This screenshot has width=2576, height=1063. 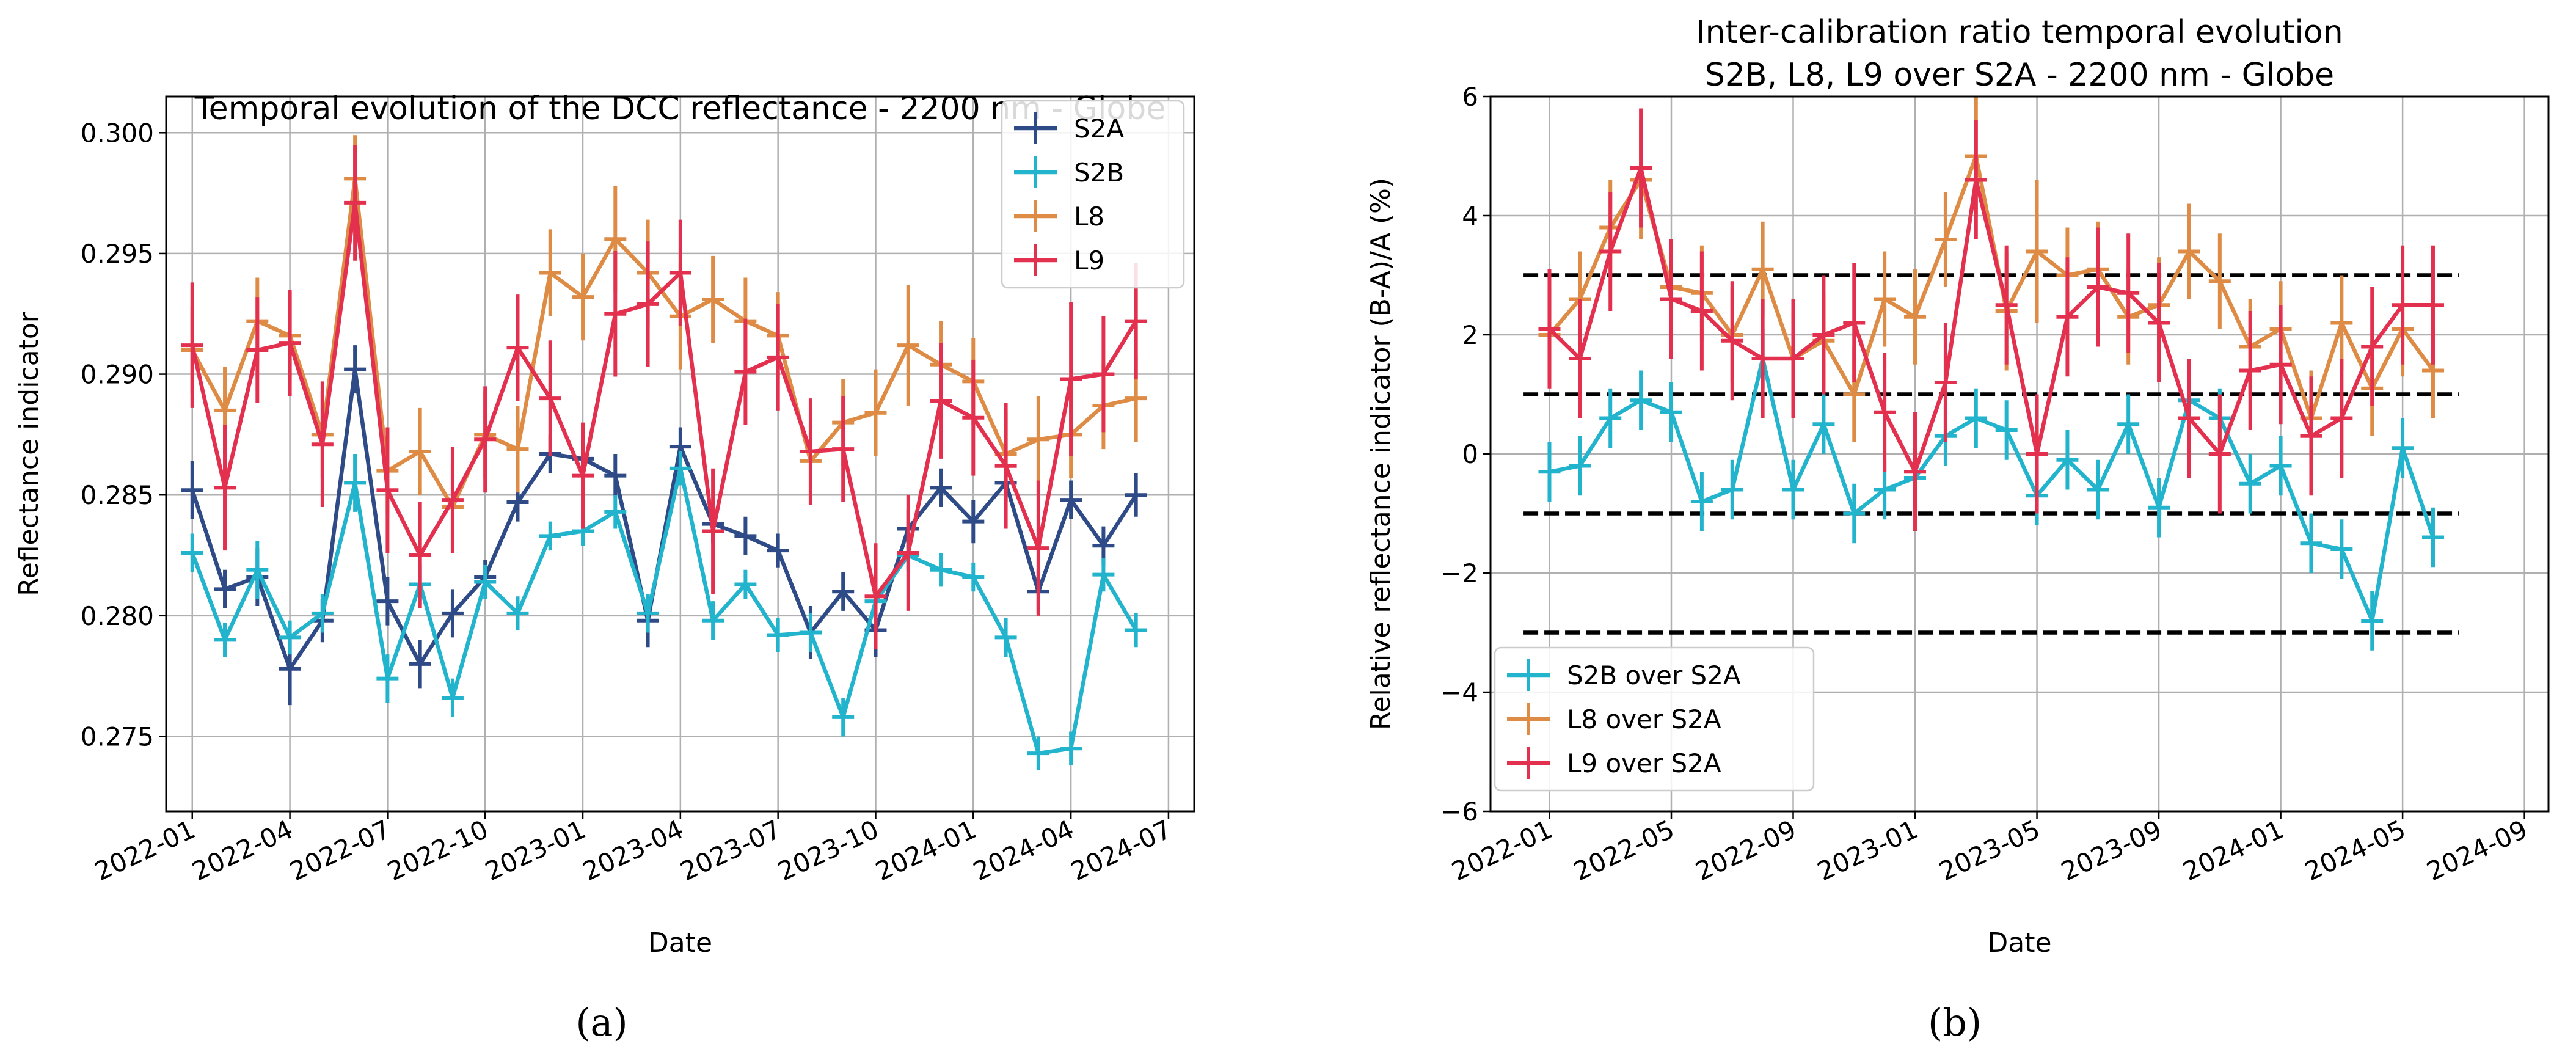 What do you see at coordinates (117, 616) in the screenshot?
I see `y-tick-label: 0.280` at bounding box center [117, 616].